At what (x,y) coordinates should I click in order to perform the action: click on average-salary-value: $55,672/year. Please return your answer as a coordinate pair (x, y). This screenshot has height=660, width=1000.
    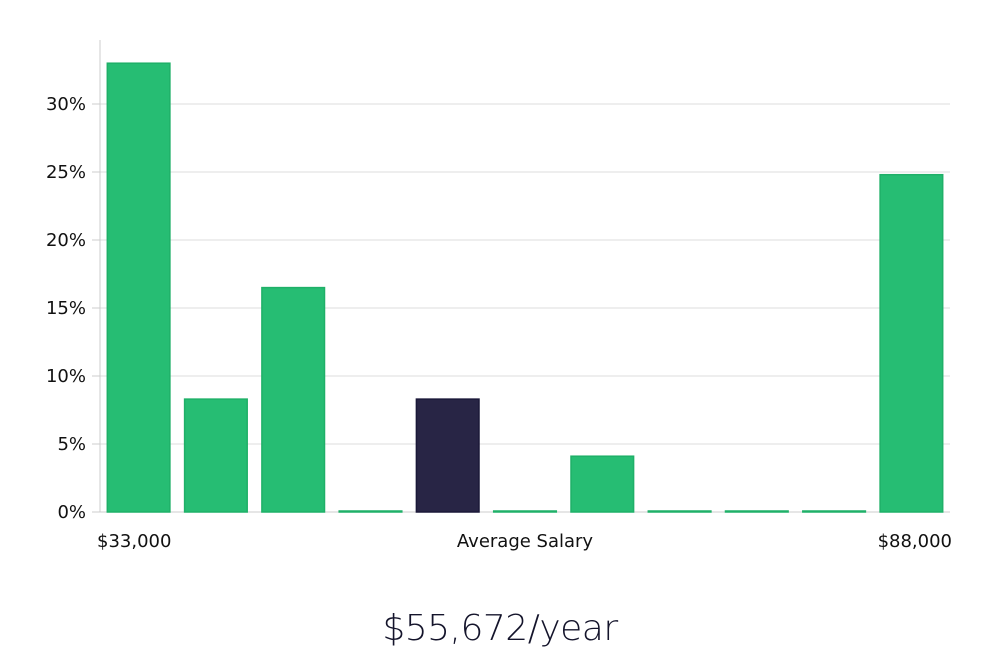
    Looking at the image, I should click on (500, 628).